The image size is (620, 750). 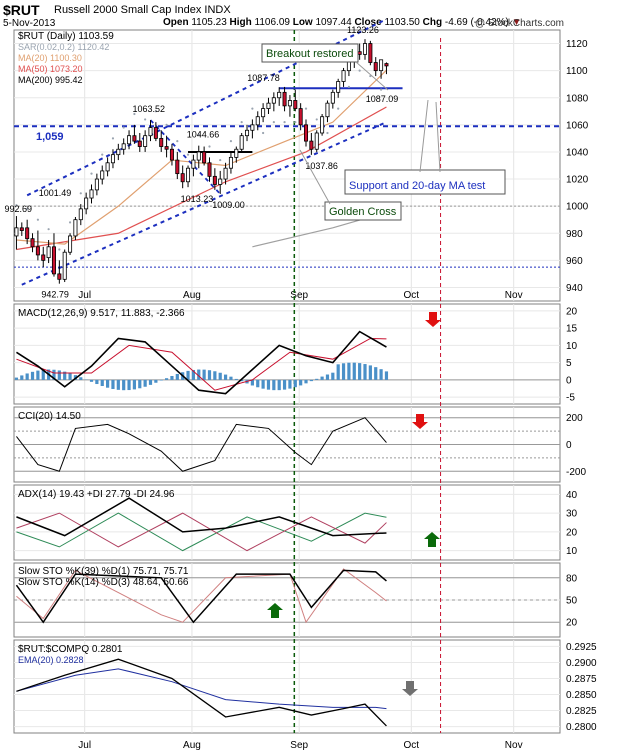 What do you see at coordinates (315, 177) in the screenshot?
I see `golden-pointer` at bounding box center [315, 177].